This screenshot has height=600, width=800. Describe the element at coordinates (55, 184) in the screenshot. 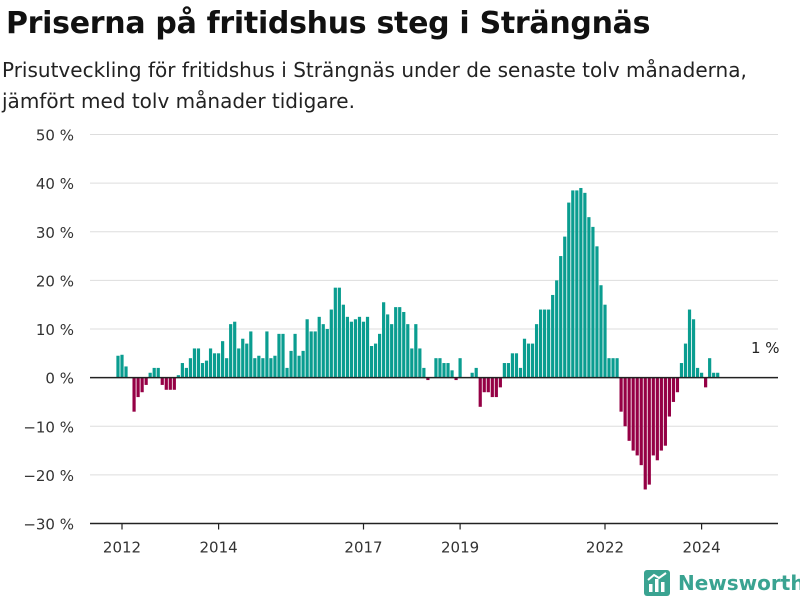

I see `y-tick-label: 40 %` at that location.